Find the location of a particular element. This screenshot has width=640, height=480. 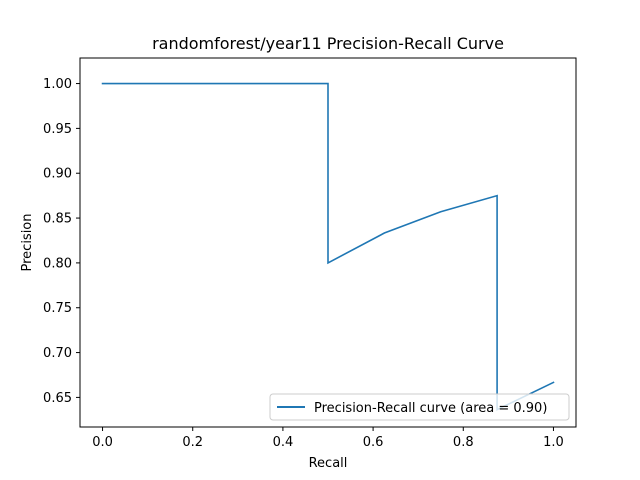

legend: Precision-Recall curve (area = 0.90) is located at coordinates (419, 407).